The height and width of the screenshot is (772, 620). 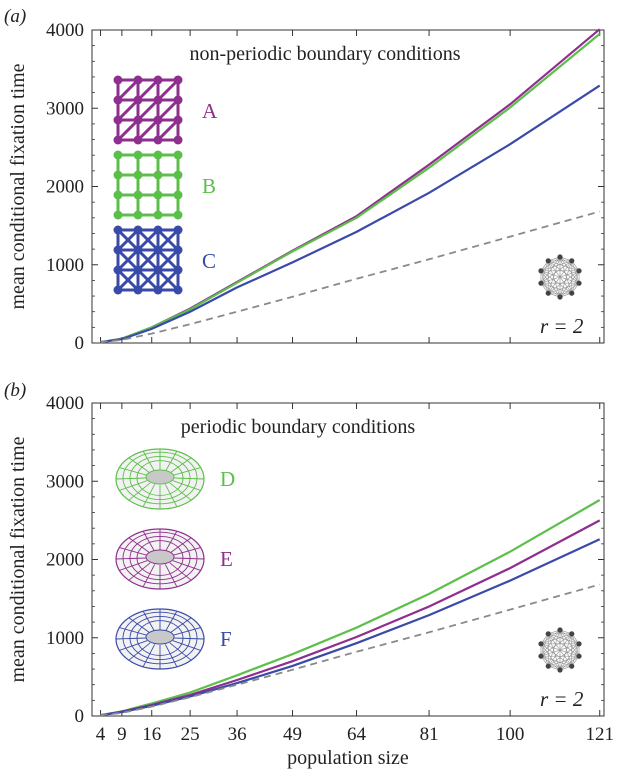 I want to click on x-tick-label: 16, so click(x=151, y=734).